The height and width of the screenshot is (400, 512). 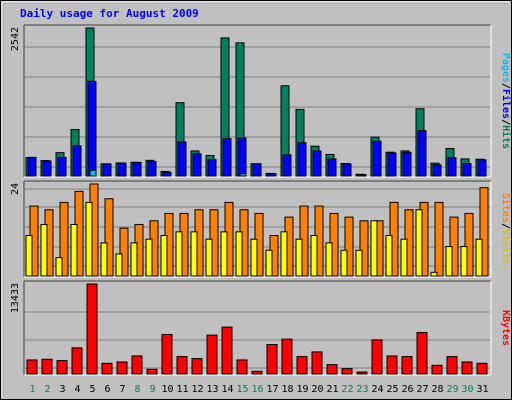 I want to click on x-tick-label: 23, so click(x=362, y=389).